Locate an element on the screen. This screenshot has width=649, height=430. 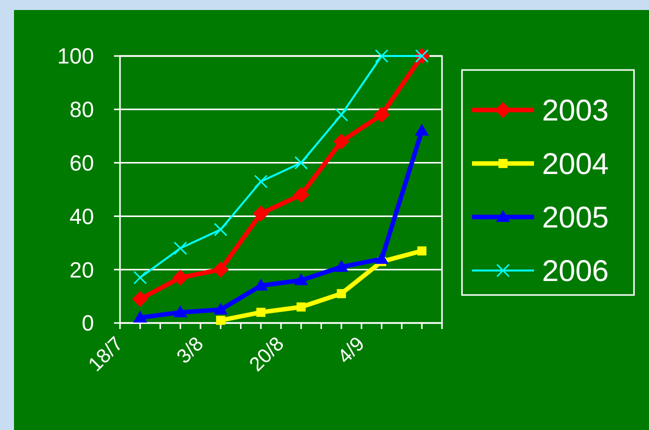
legend-label: 2003 is located at coordinates (575, 111).